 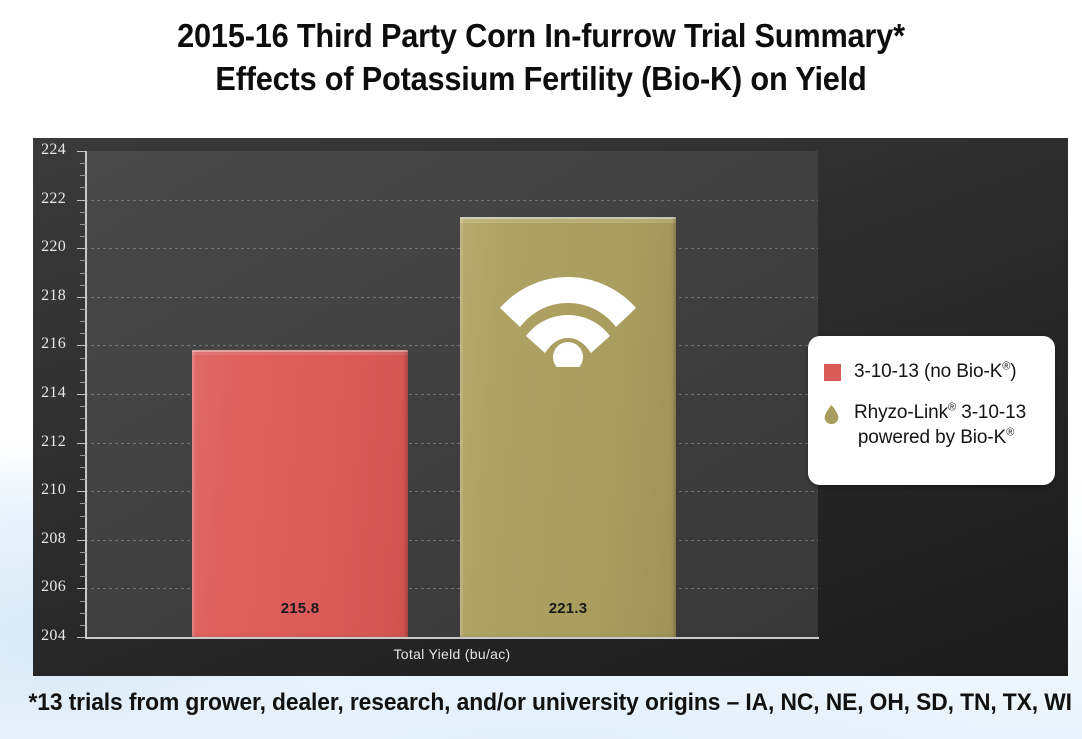 What do you see at coordinates (53, 635) in the screenshot?
I see `y-axis-tick-label: 204` at bounding box center [53, 635].